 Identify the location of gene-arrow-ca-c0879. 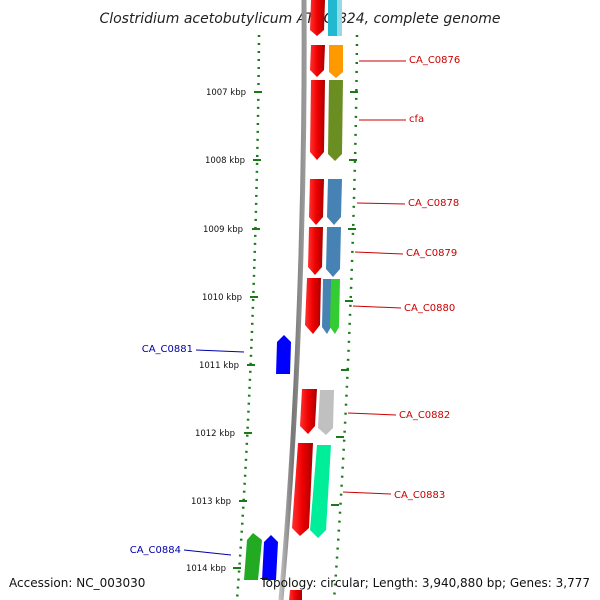
(333, 252).